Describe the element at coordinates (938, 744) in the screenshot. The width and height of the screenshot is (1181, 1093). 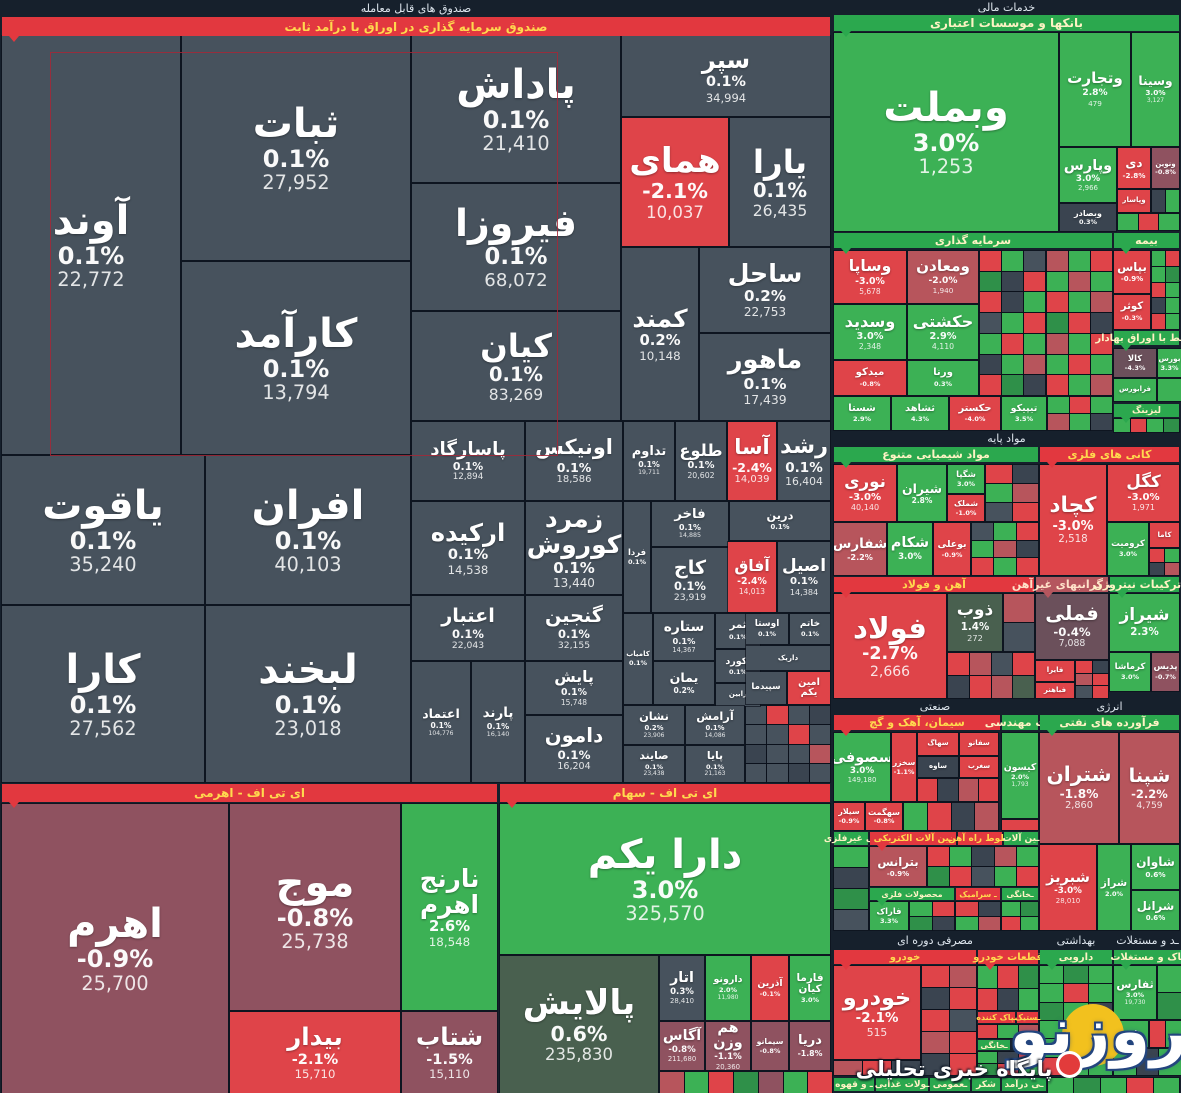
I see `stock-tile: سهاگ` at that location.